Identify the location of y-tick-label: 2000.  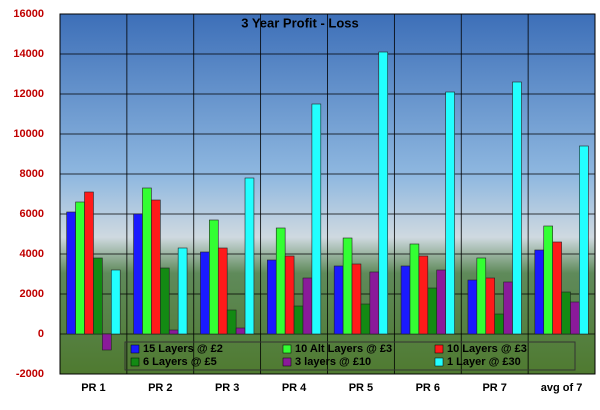
(32, 294).